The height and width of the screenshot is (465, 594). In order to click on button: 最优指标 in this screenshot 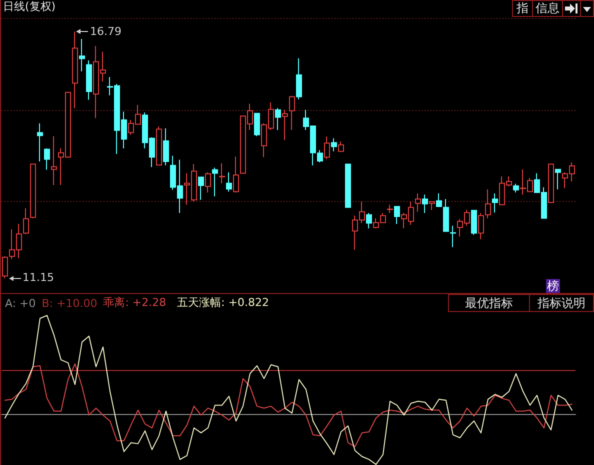, I will do `click(489, 303)`.